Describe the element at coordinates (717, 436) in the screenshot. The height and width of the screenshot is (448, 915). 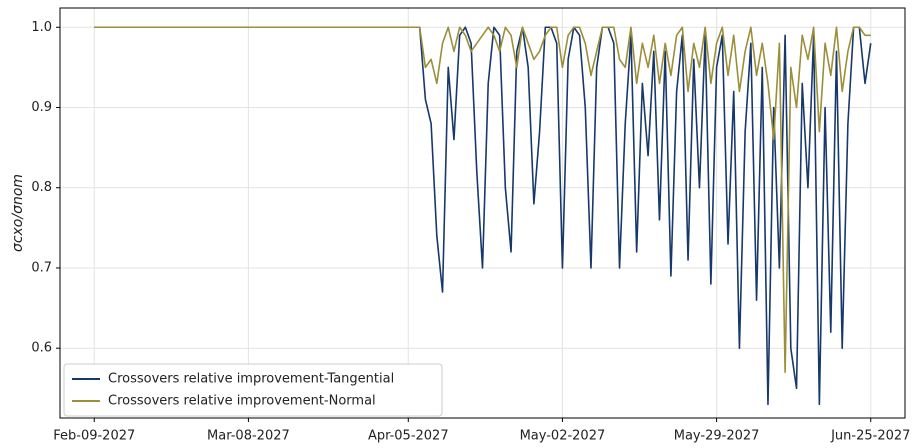
I see `x-tick-label: May-29-2027` at that location.